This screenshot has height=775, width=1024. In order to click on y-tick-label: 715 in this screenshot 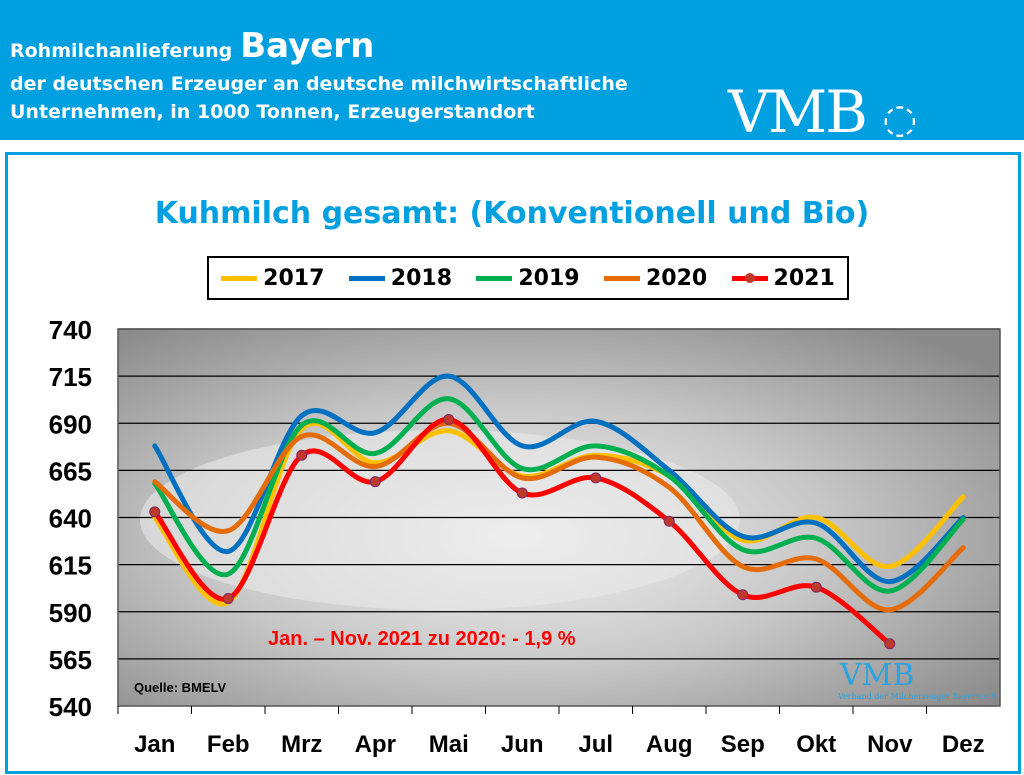, I will do `click(70, 377)`.